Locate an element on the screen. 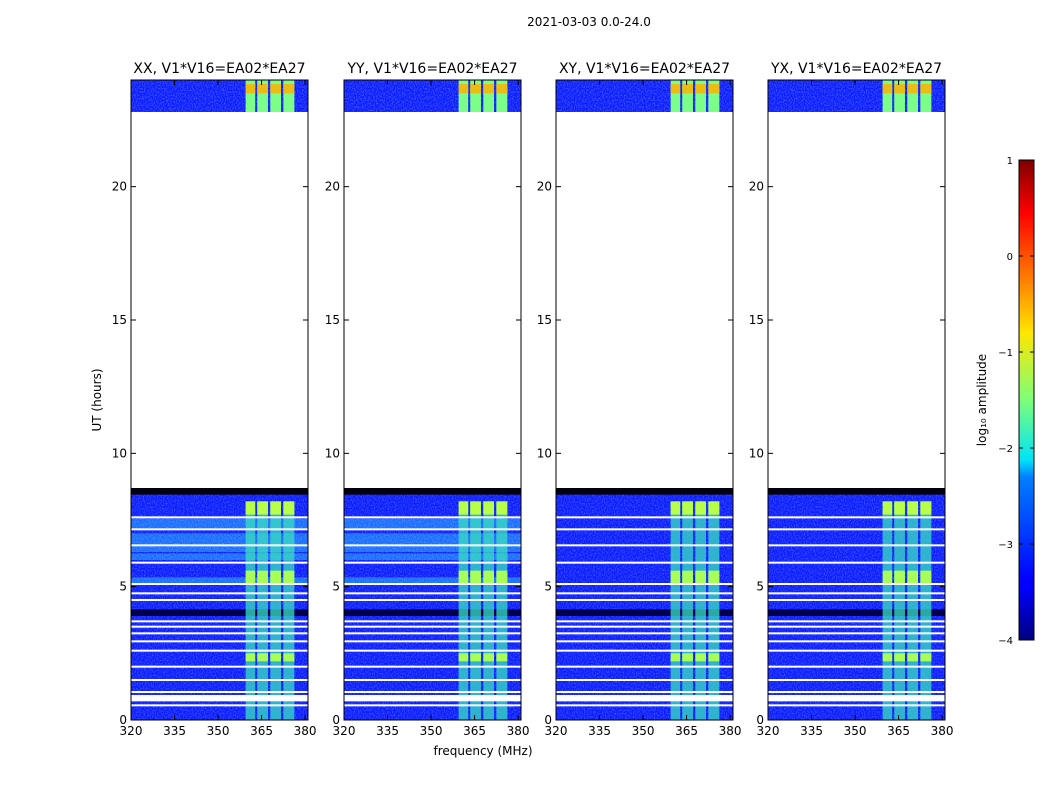  colorbar-tick-label: −2 is located at coordinates (1005, 449).